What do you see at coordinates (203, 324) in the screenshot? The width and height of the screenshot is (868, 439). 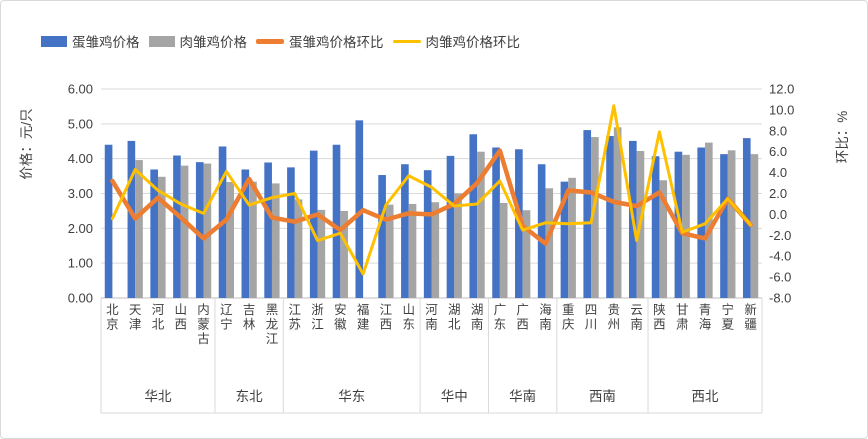 I see `province-label-内蒙古: 内蒙古` at bounding box center [203, 324].